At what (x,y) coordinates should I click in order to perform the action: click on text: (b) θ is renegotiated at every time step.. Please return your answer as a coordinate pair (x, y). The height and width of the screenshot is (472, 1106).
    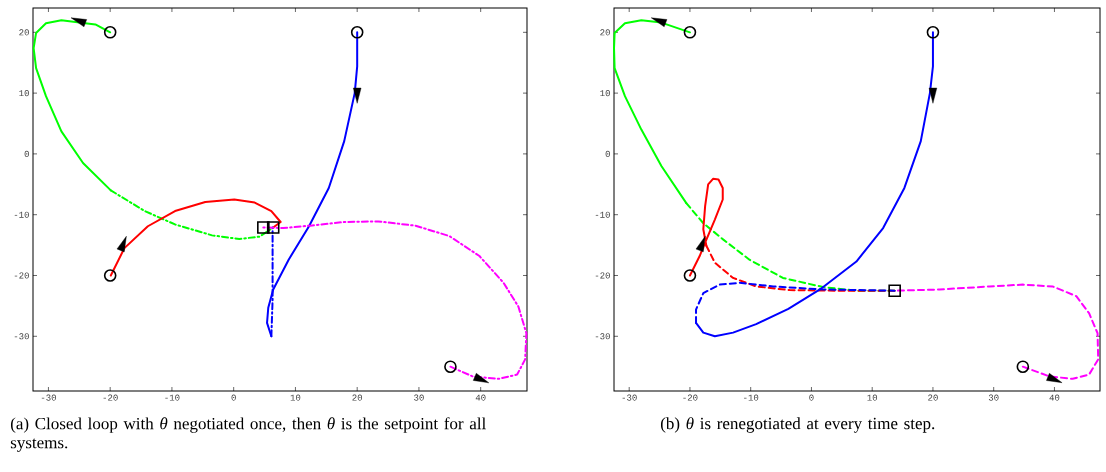
    Looking at the image, I should click on (797, 425).